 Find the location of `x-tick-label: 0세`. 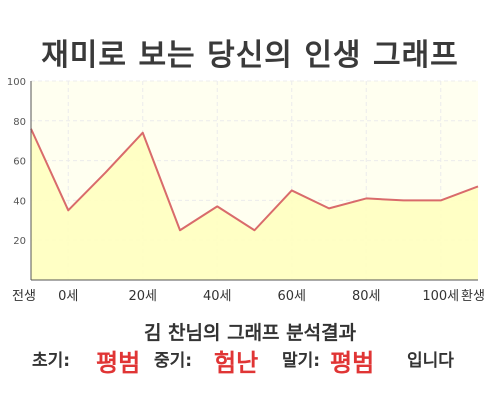

x-tick-label: 0세 is located at coordinates (68, 296).